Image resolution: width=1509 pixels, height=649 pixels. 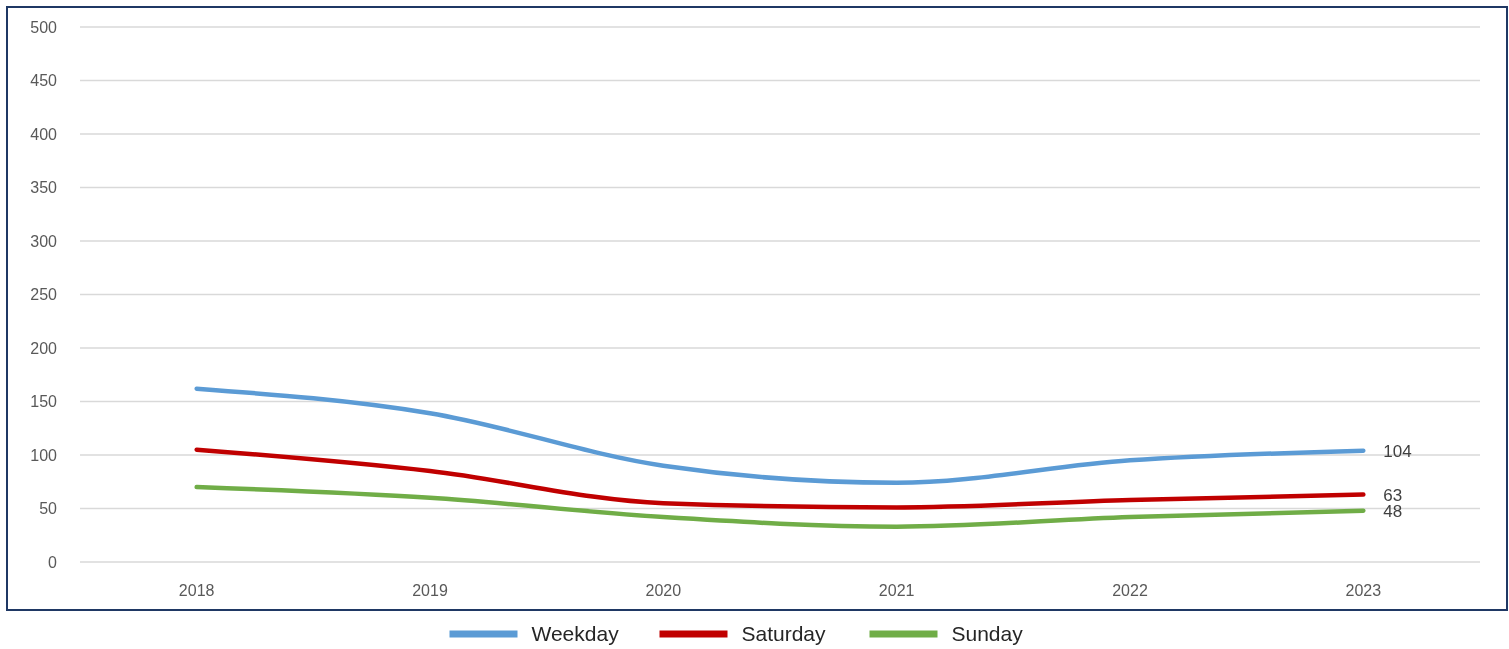 I want to click on x-tick-label: 2023, so click(x=1363, y=590).